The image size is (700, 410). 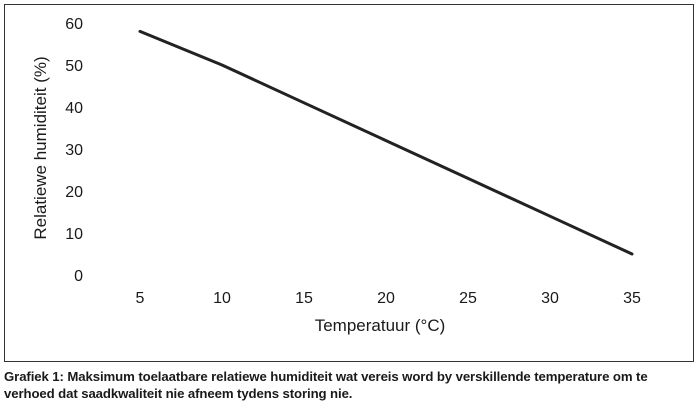 What do you see at coordinates (632, 298) in the screenshot?
I see `x-tick-label: 35` at bounding box center [632, 298].